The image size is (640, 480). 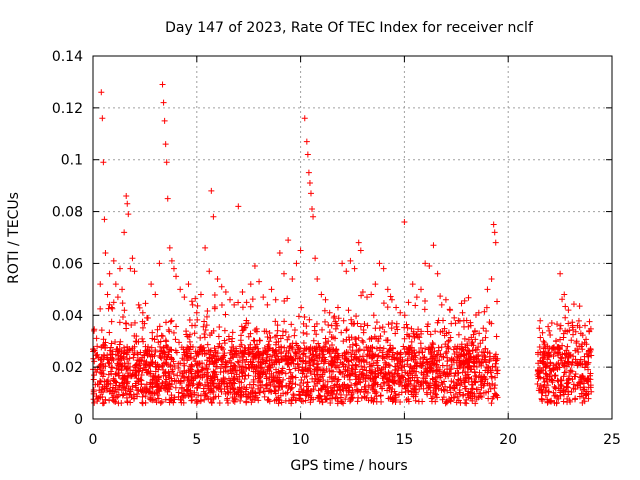 What do you see at coordinates (612, 440) in the screenshot?
I see `x-tick-label: 25` at bounding box center [612, 440].